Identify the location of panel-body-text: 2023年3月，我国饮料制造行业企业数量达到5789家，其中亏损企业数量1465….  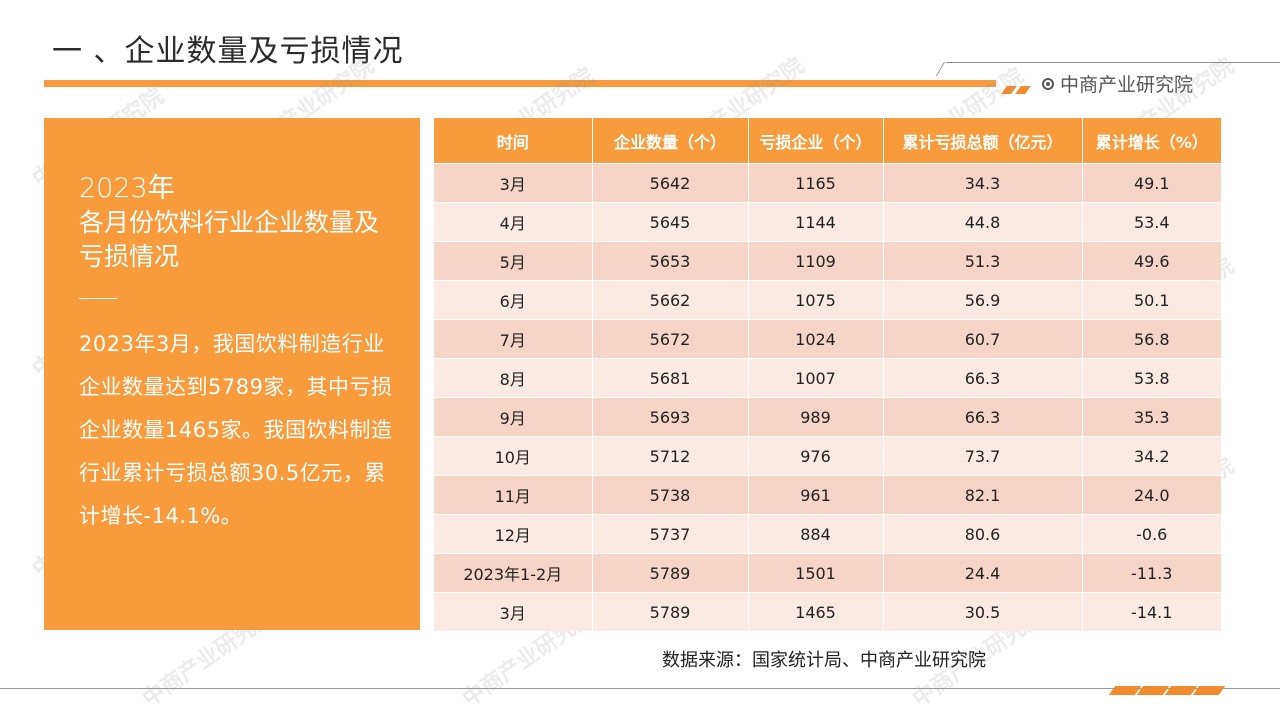
(236, 430).